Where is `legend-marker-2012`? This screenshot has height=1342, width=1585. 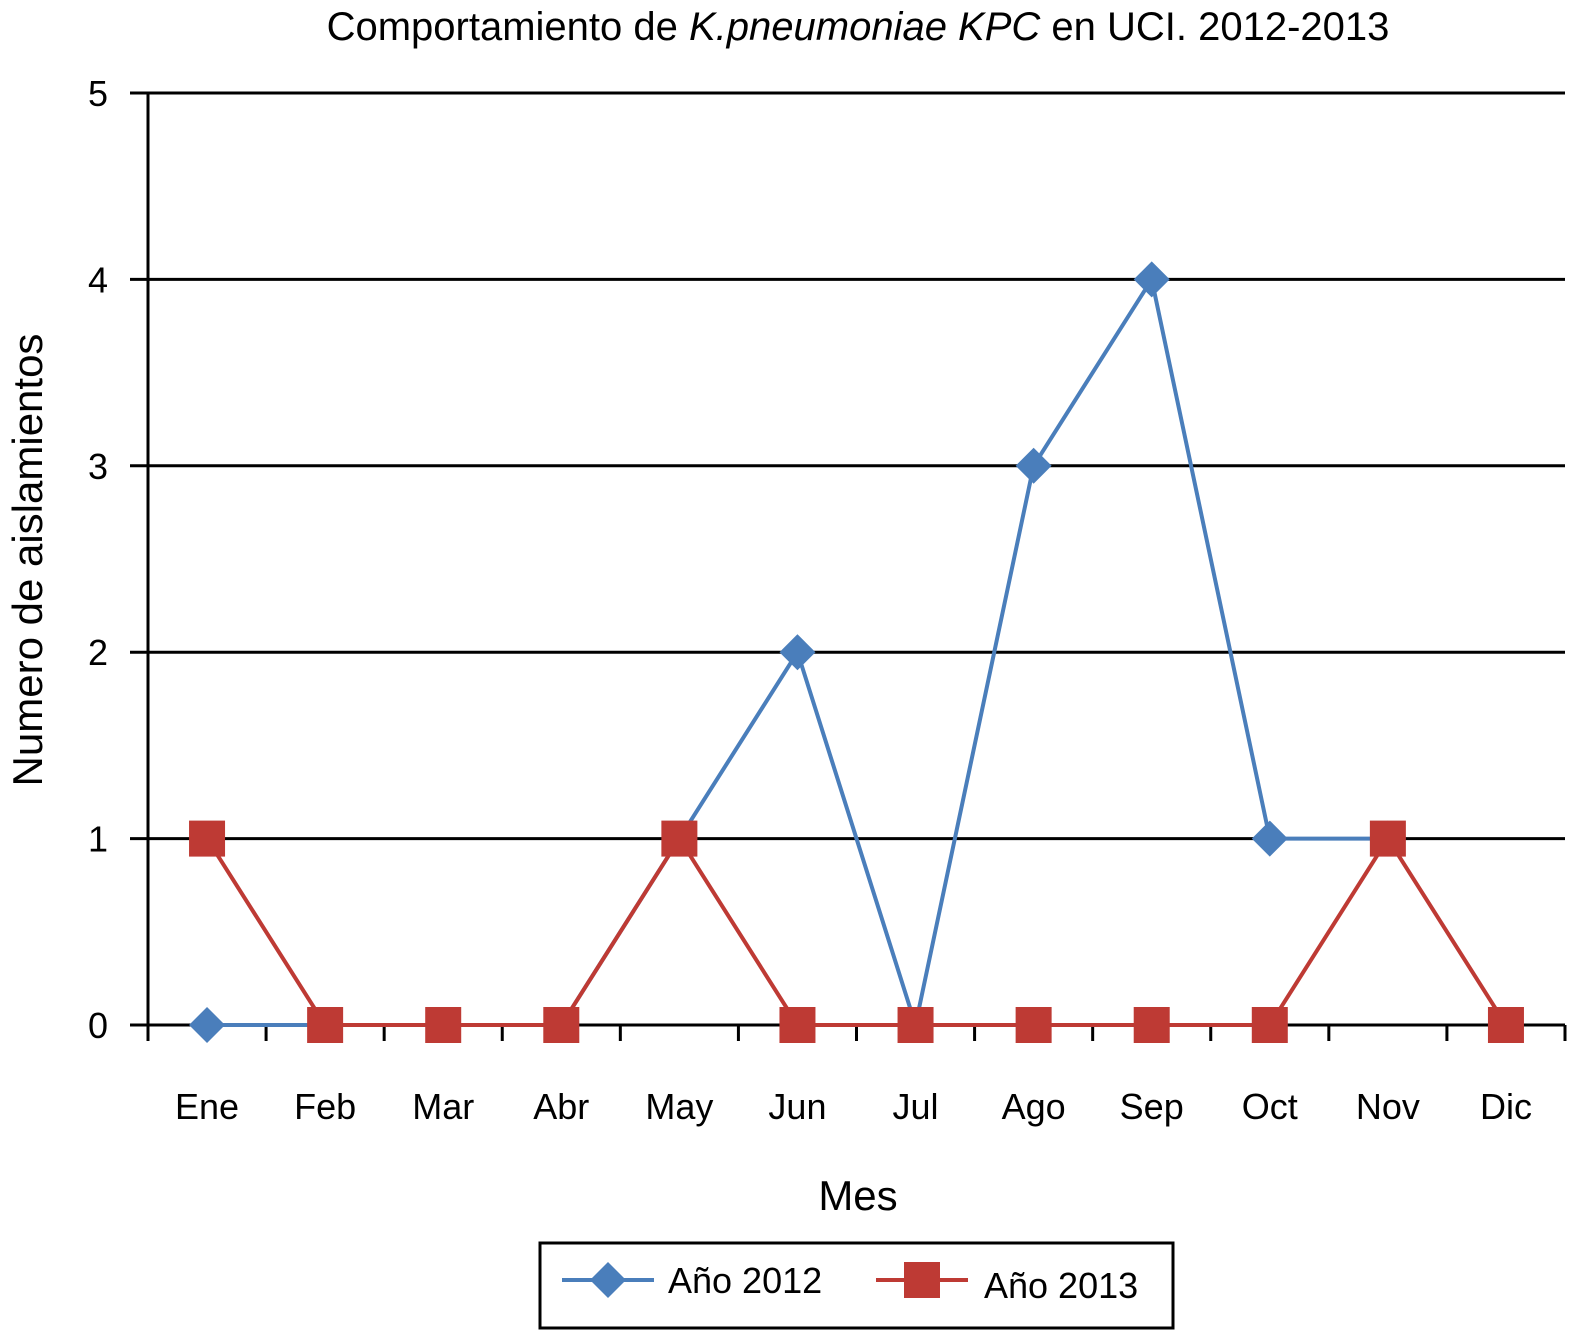
legend-marker-2012 is located at coordinates (608, 1280).